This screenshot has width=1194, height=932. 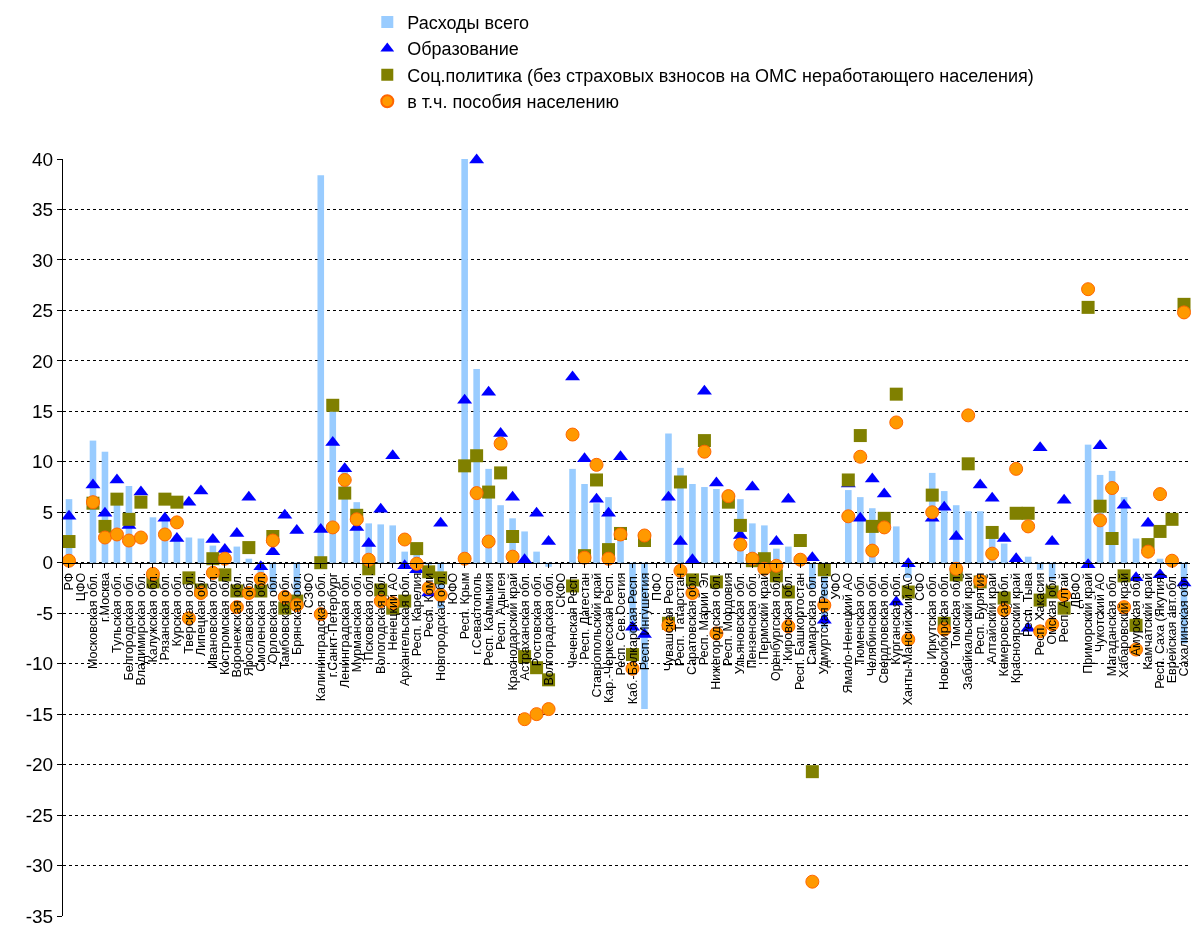 I want to click on x-tick-label: Респ. Дагестан, so click(x=584, y=616).